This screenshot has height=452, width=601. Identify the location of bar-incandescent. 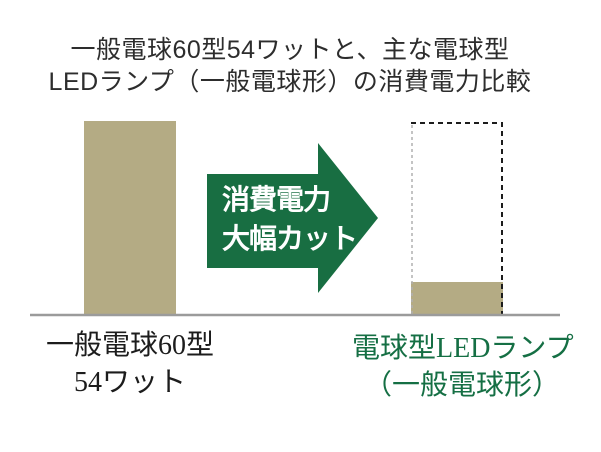
(130, 218).